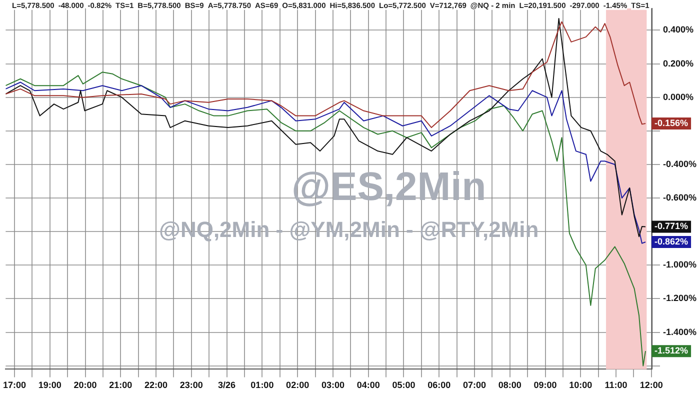 Image resolution: width=700 pixels, height=394 pixels. What do you see at coordinates (651, 385) in the screenshot?
I see `x-tick-label: 12:00` at bounding box center [651, 385].